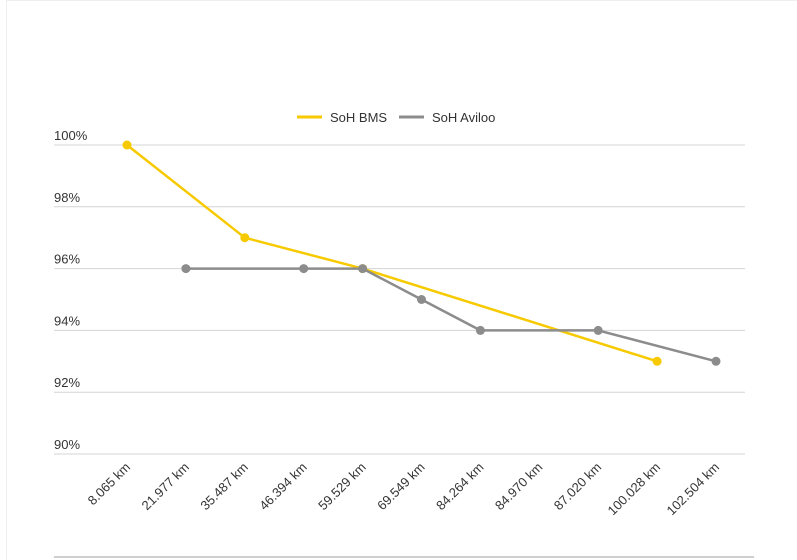 This screenshot has height=560, width=797. I want to click on y-tick-label: 92%, so click(67, 382).